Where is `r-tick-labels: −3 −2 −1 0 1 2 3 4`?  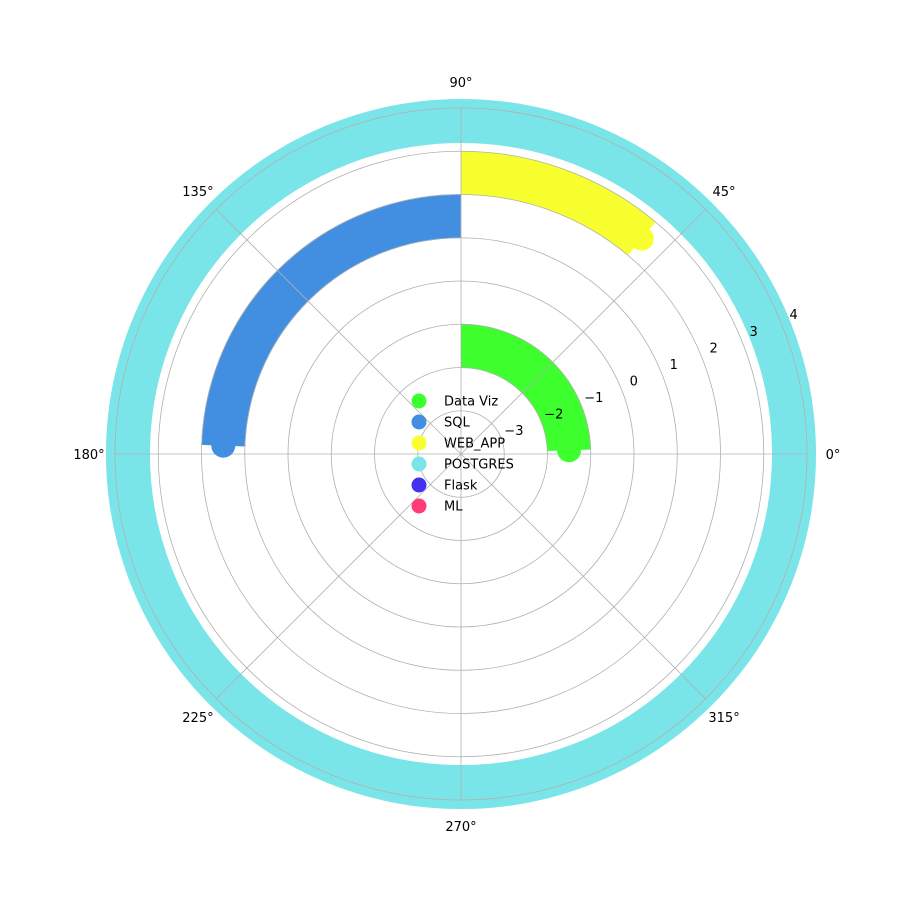
r-tick-labels: −3 −2 −1 0 1 2 3 4 is located at coordinates (650, 373).